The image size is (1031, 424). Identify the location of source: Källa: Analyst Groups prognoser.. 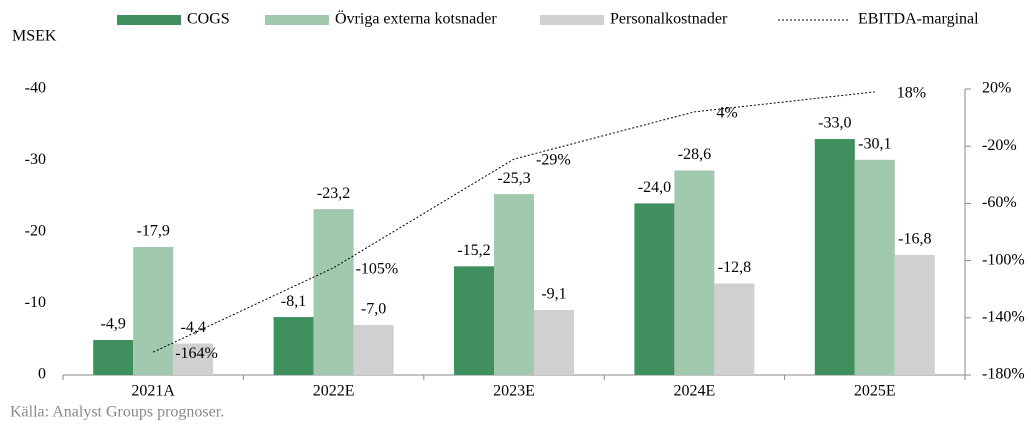
(117, 412).